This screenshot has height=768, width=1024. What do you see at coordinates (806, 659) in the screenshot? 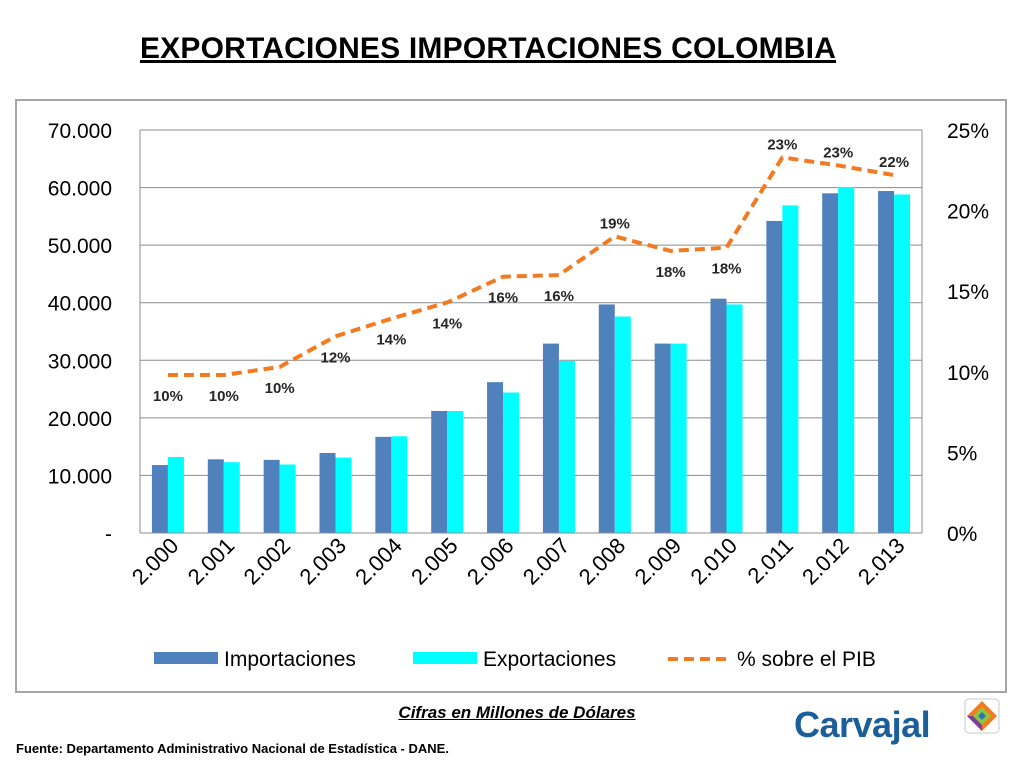
I see `legend-label-pib: % sobre el PIB` at bounding box center [806, 659].